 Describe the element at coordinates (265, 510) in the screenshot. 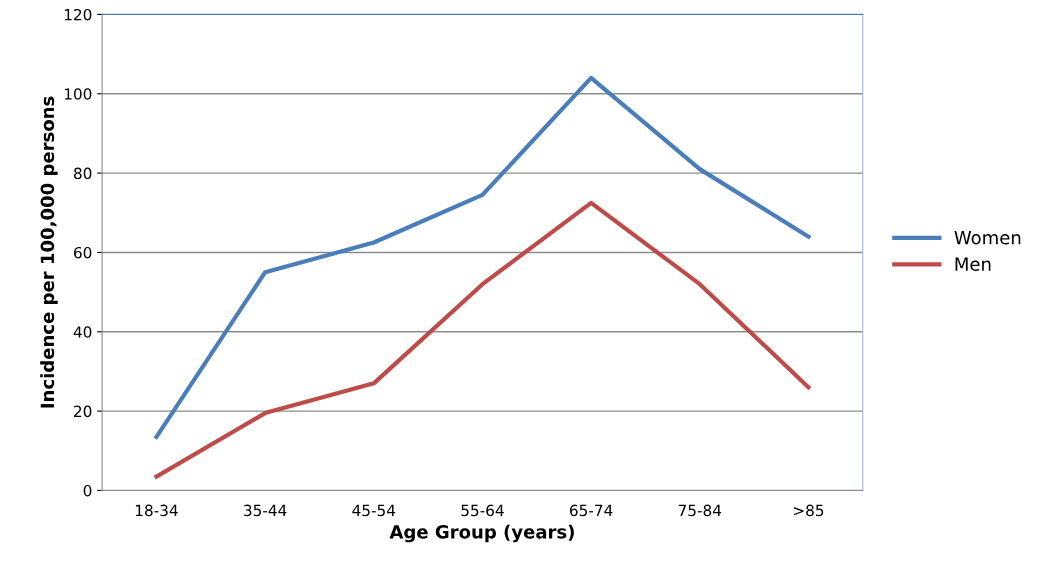

I see `x-tick-label: 35-44` at that location.